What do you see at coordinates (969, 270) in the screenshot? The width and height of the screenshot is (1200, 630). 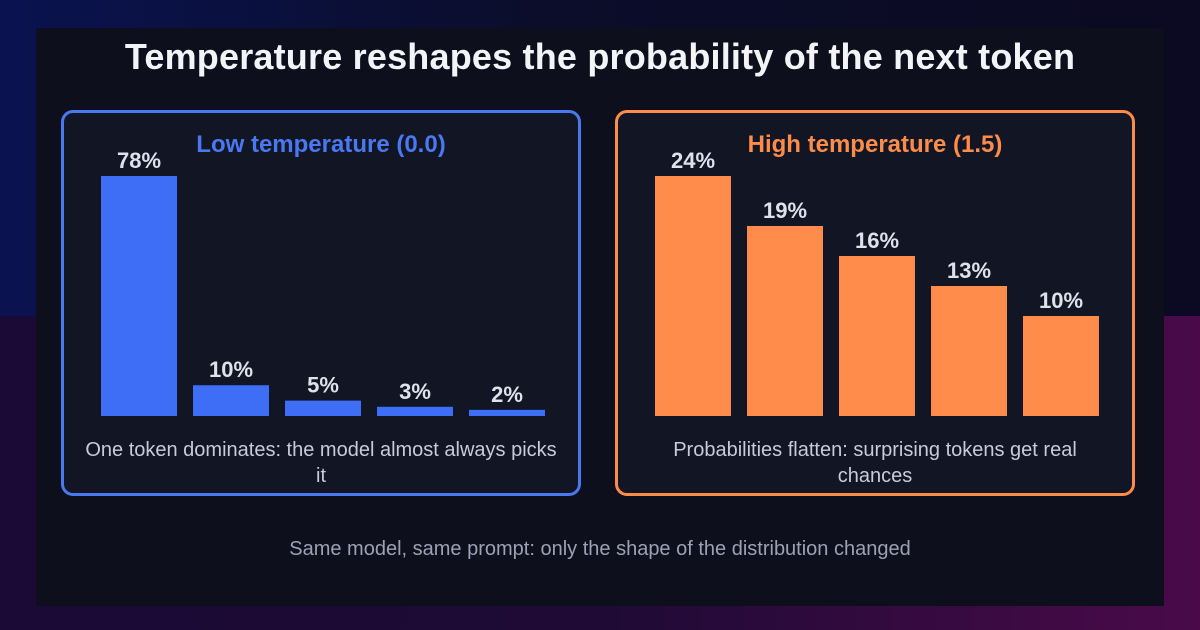 I see `bar-value-label-4: 13%` at bounding box center [969, 270].